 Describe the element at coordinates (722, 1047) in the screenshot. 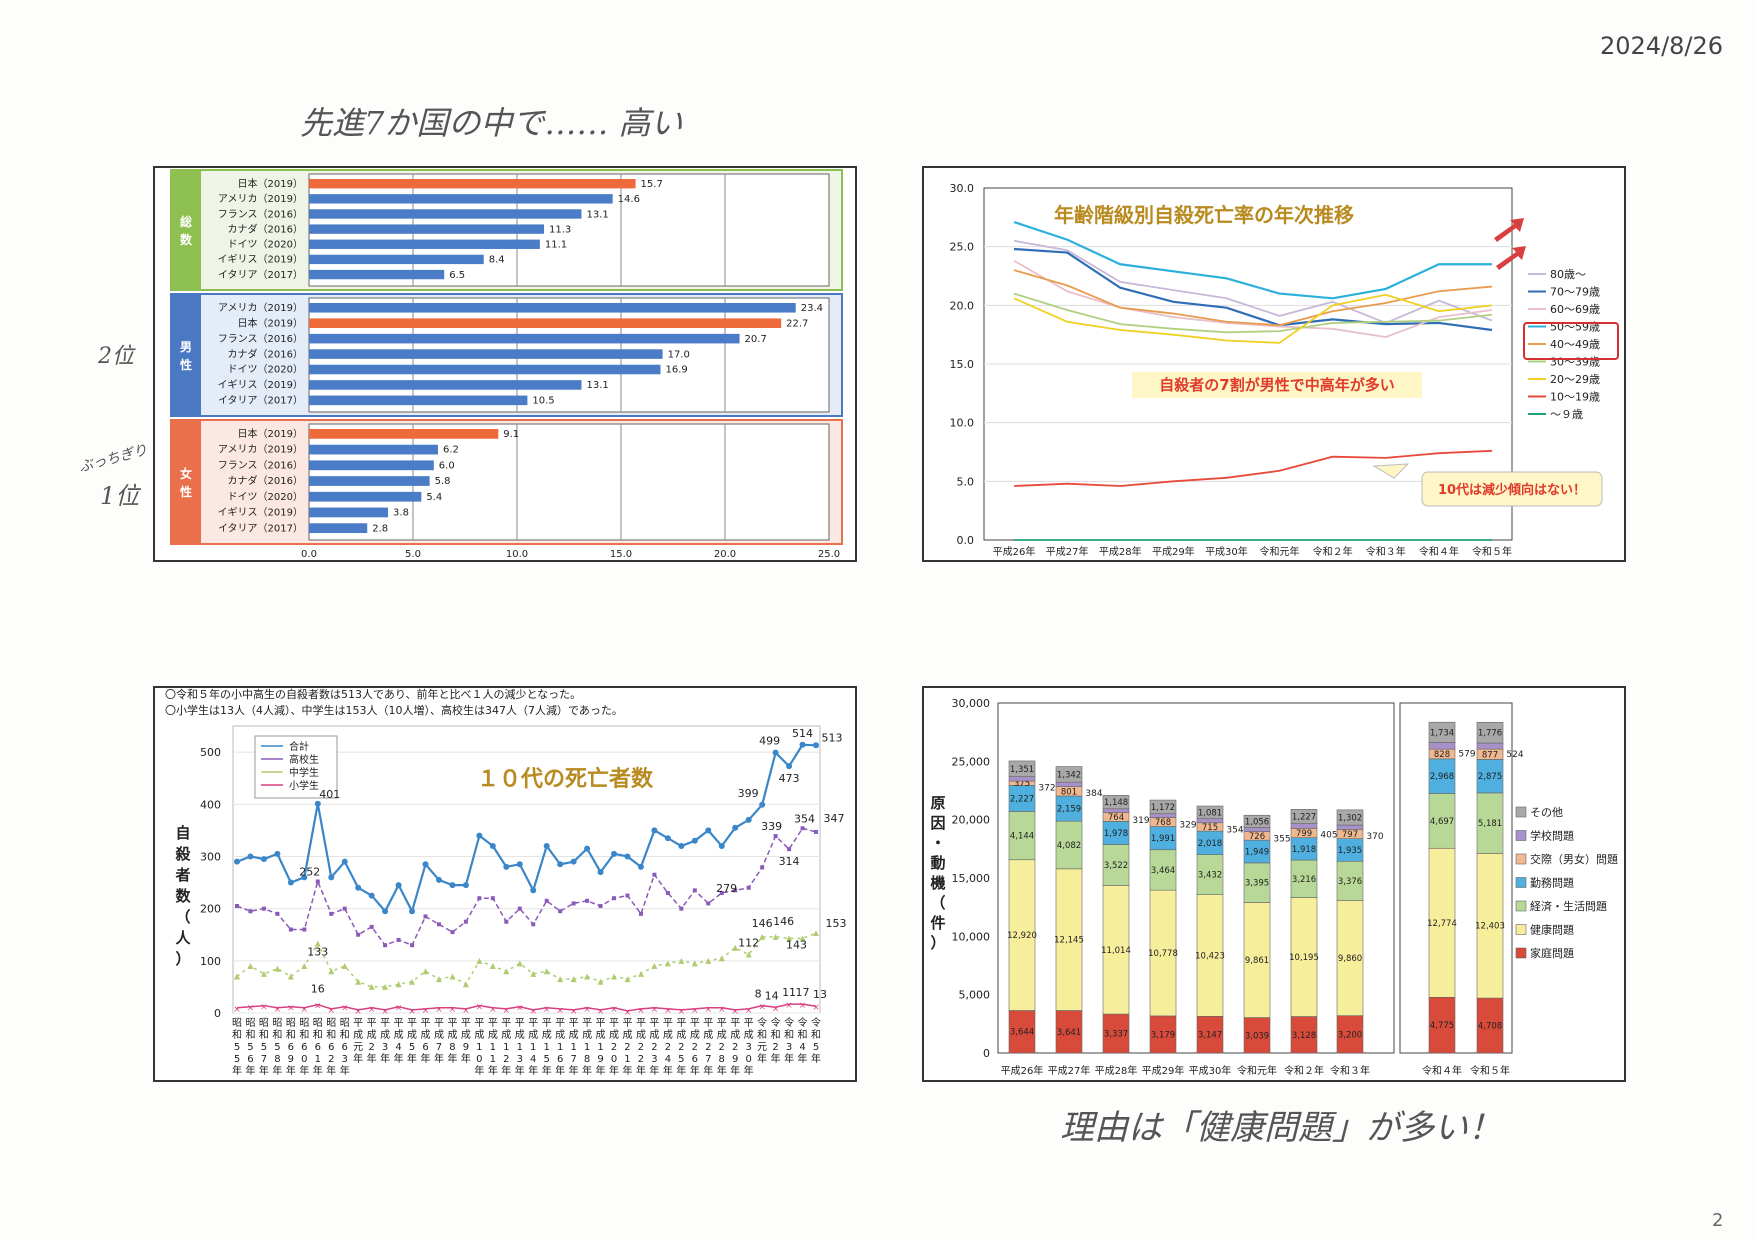

I see `x-tick-label: 2` at that location.